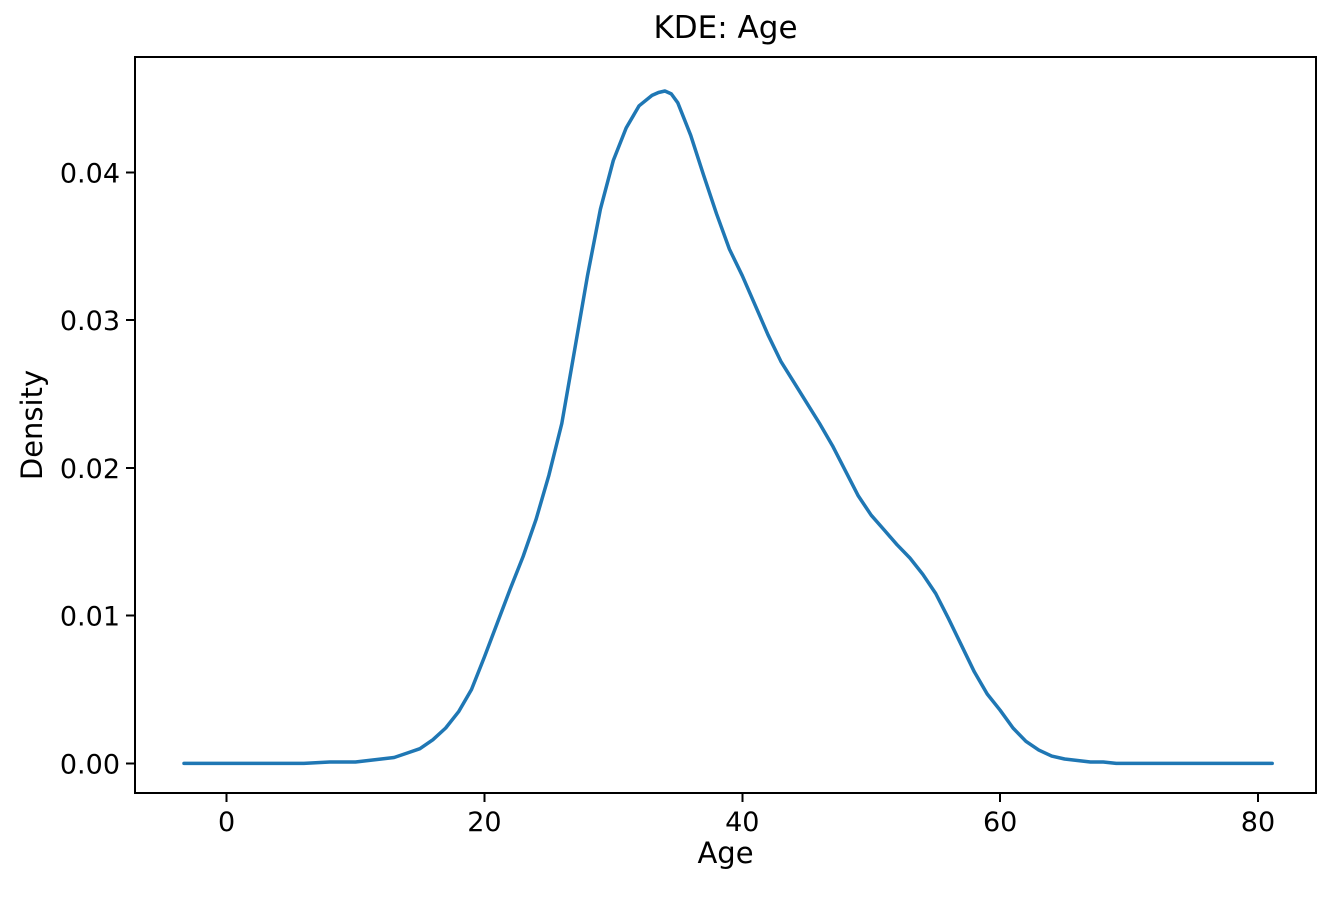  What do you see at coordinates (226, 822) in the screenshot?
I see `x-tick-label: 0` at bounding box center [226, 822].